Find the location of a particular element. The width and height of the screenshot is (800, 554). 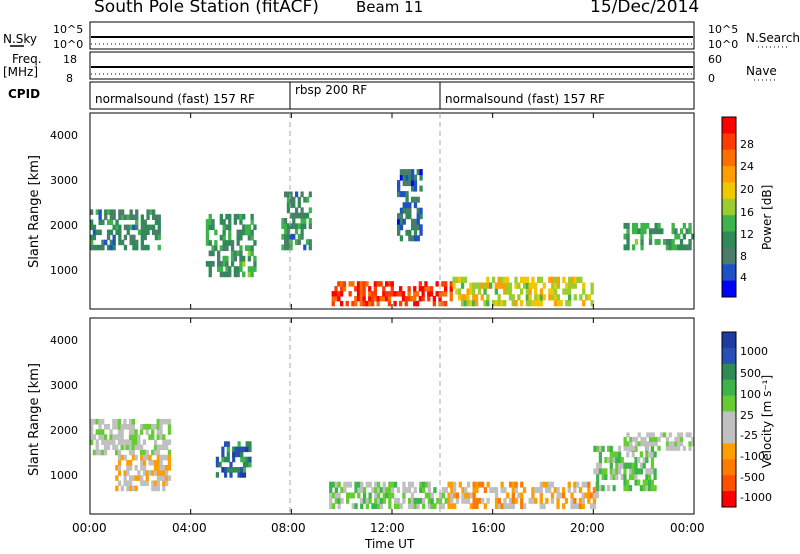

velocity-cbar-tick-1000: 1000 is located at coordinates (754, 351).